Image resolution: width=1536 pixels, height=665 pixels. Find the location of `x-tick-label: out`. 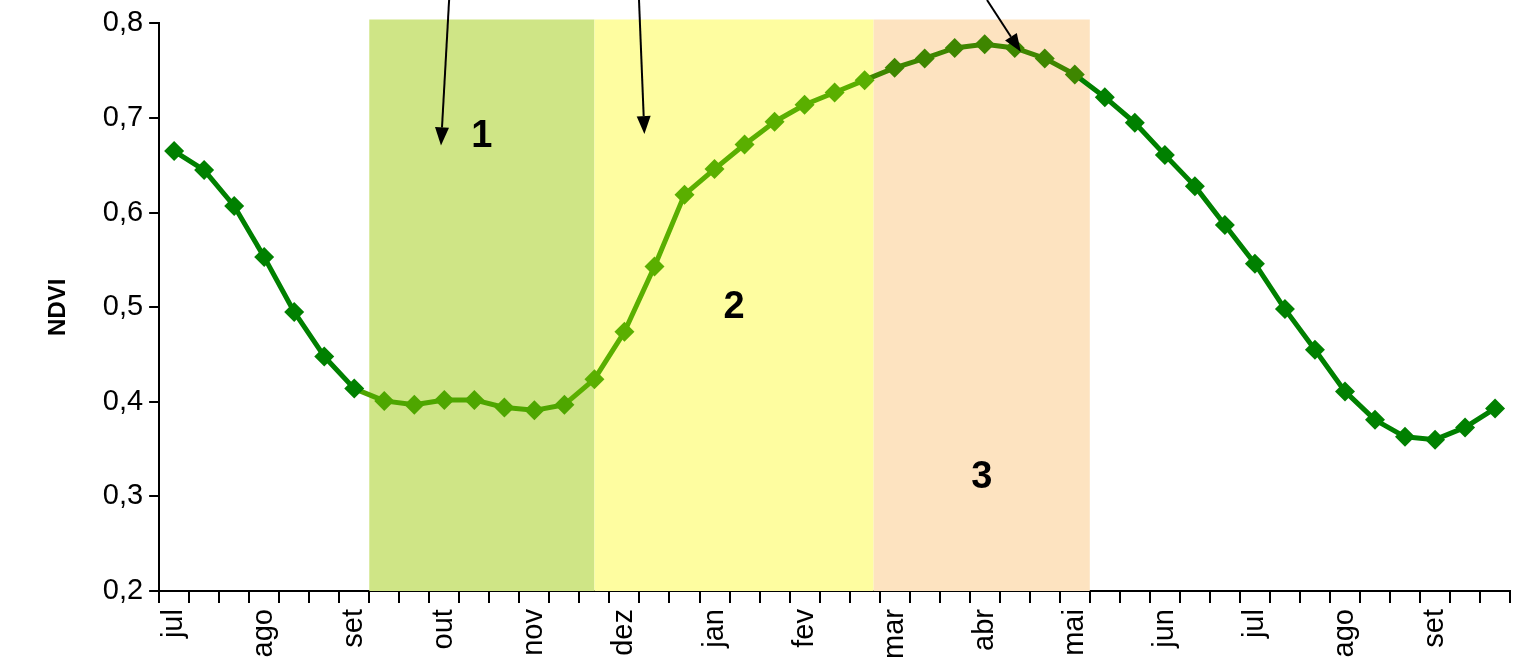

x-tick-label: out is located at coordinates (442, 629).